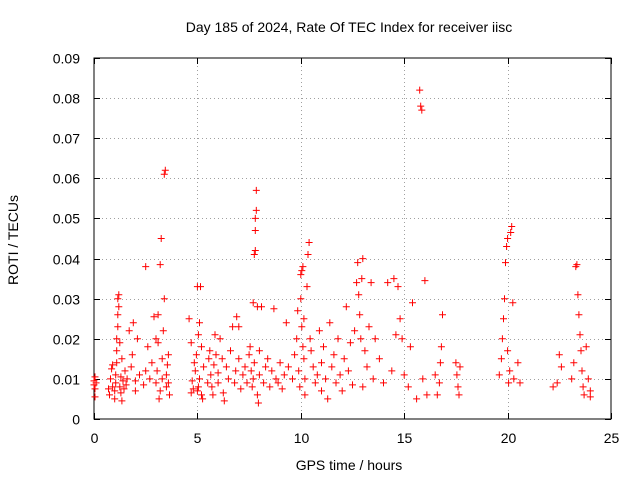 The image size is (640, 480). Describe the element at coordinates (95, 438) in the screenshot. I see `x-tick-label: 0` at that location.